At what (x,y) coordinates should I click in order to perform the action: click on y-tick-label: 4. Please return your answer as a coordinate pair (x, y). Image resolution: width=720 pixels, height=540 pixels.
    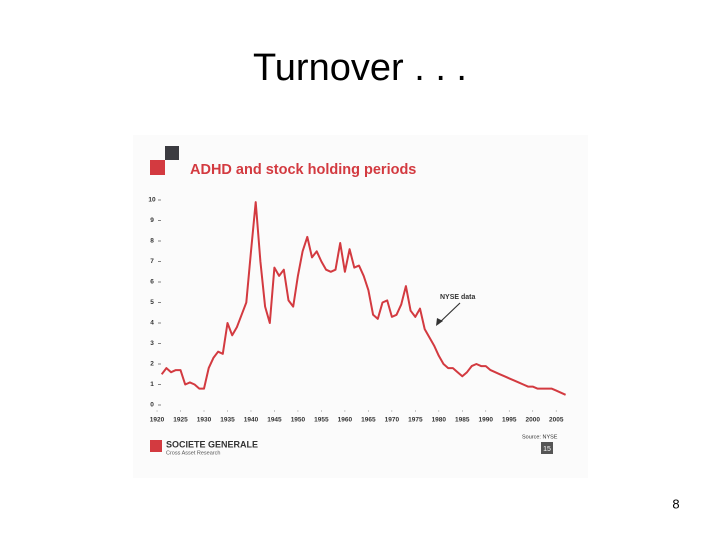
    Looking at the image, I should click on (152, 323).